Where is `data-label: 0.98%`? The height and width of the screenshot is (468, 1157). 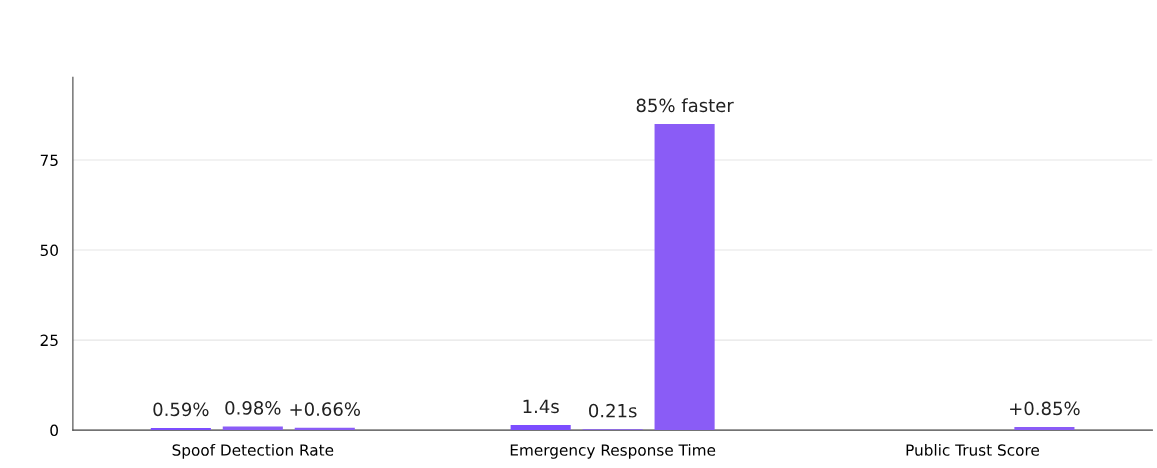 data-label: 0.98% is located at coordinates (253, 408).